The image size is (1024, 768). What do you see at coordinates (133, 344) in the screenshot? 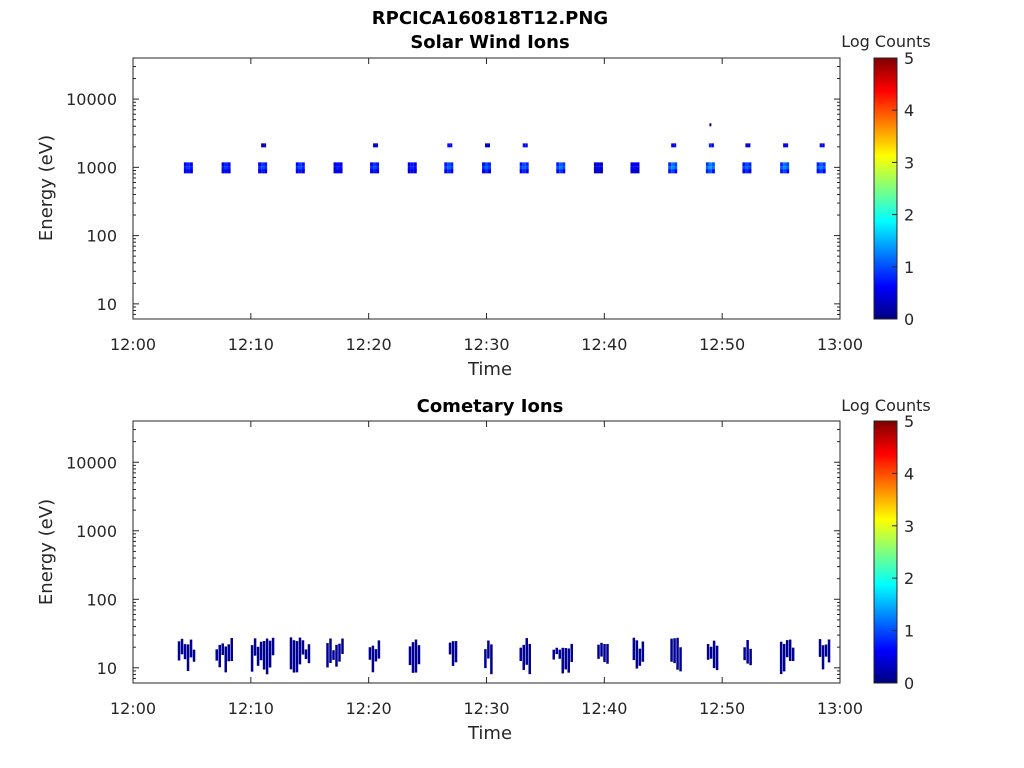
I see `x-tick-label: 12:00` at bounding box center [133, 344].